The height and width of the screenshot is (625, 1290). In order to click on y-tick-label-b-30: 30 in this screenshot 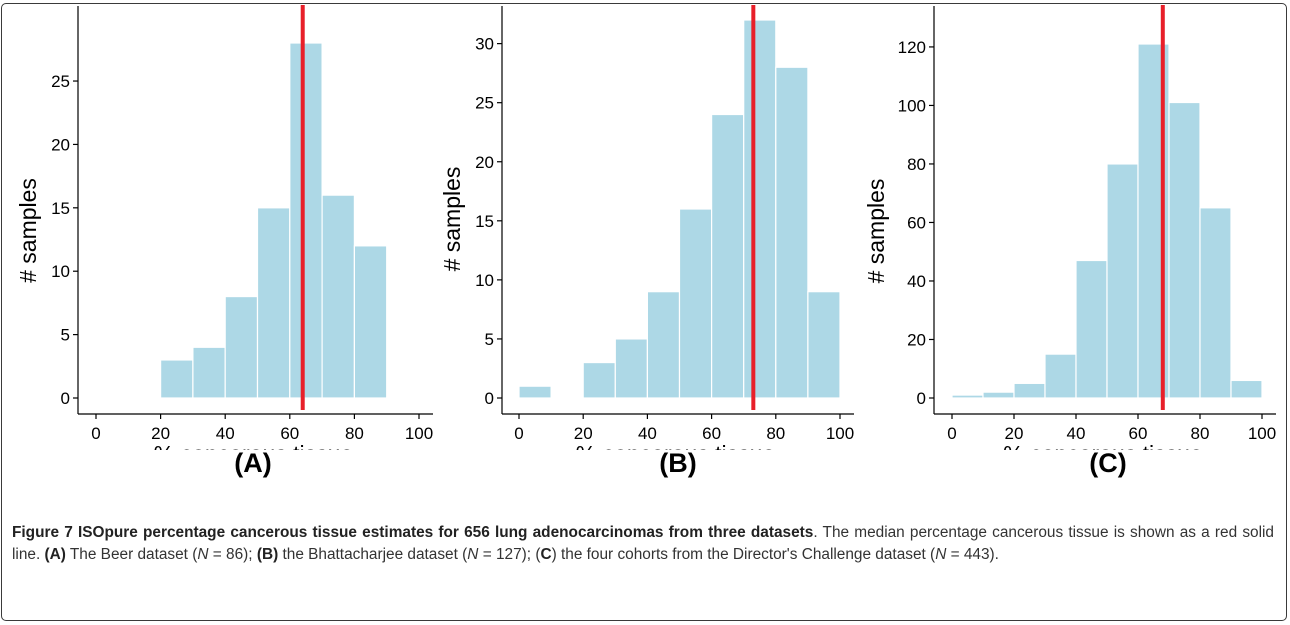, I will do `click(484, 44)`.